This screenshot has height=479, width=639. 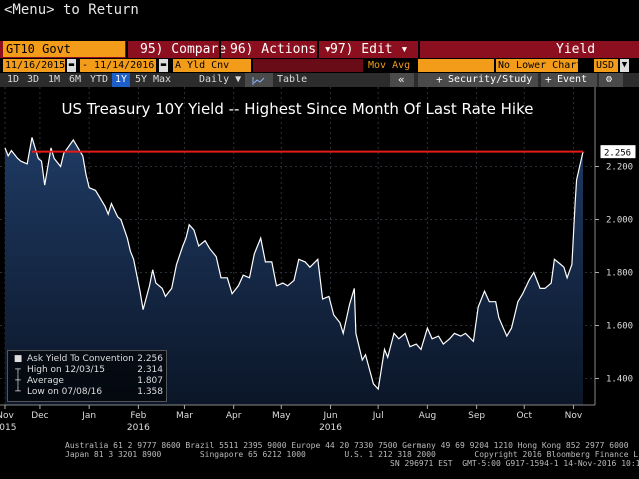 What do you see at coordinates (327, 49) in the screenshot?
I see `actions-chevron-icon: ▾` at bounding box center [327, 49].